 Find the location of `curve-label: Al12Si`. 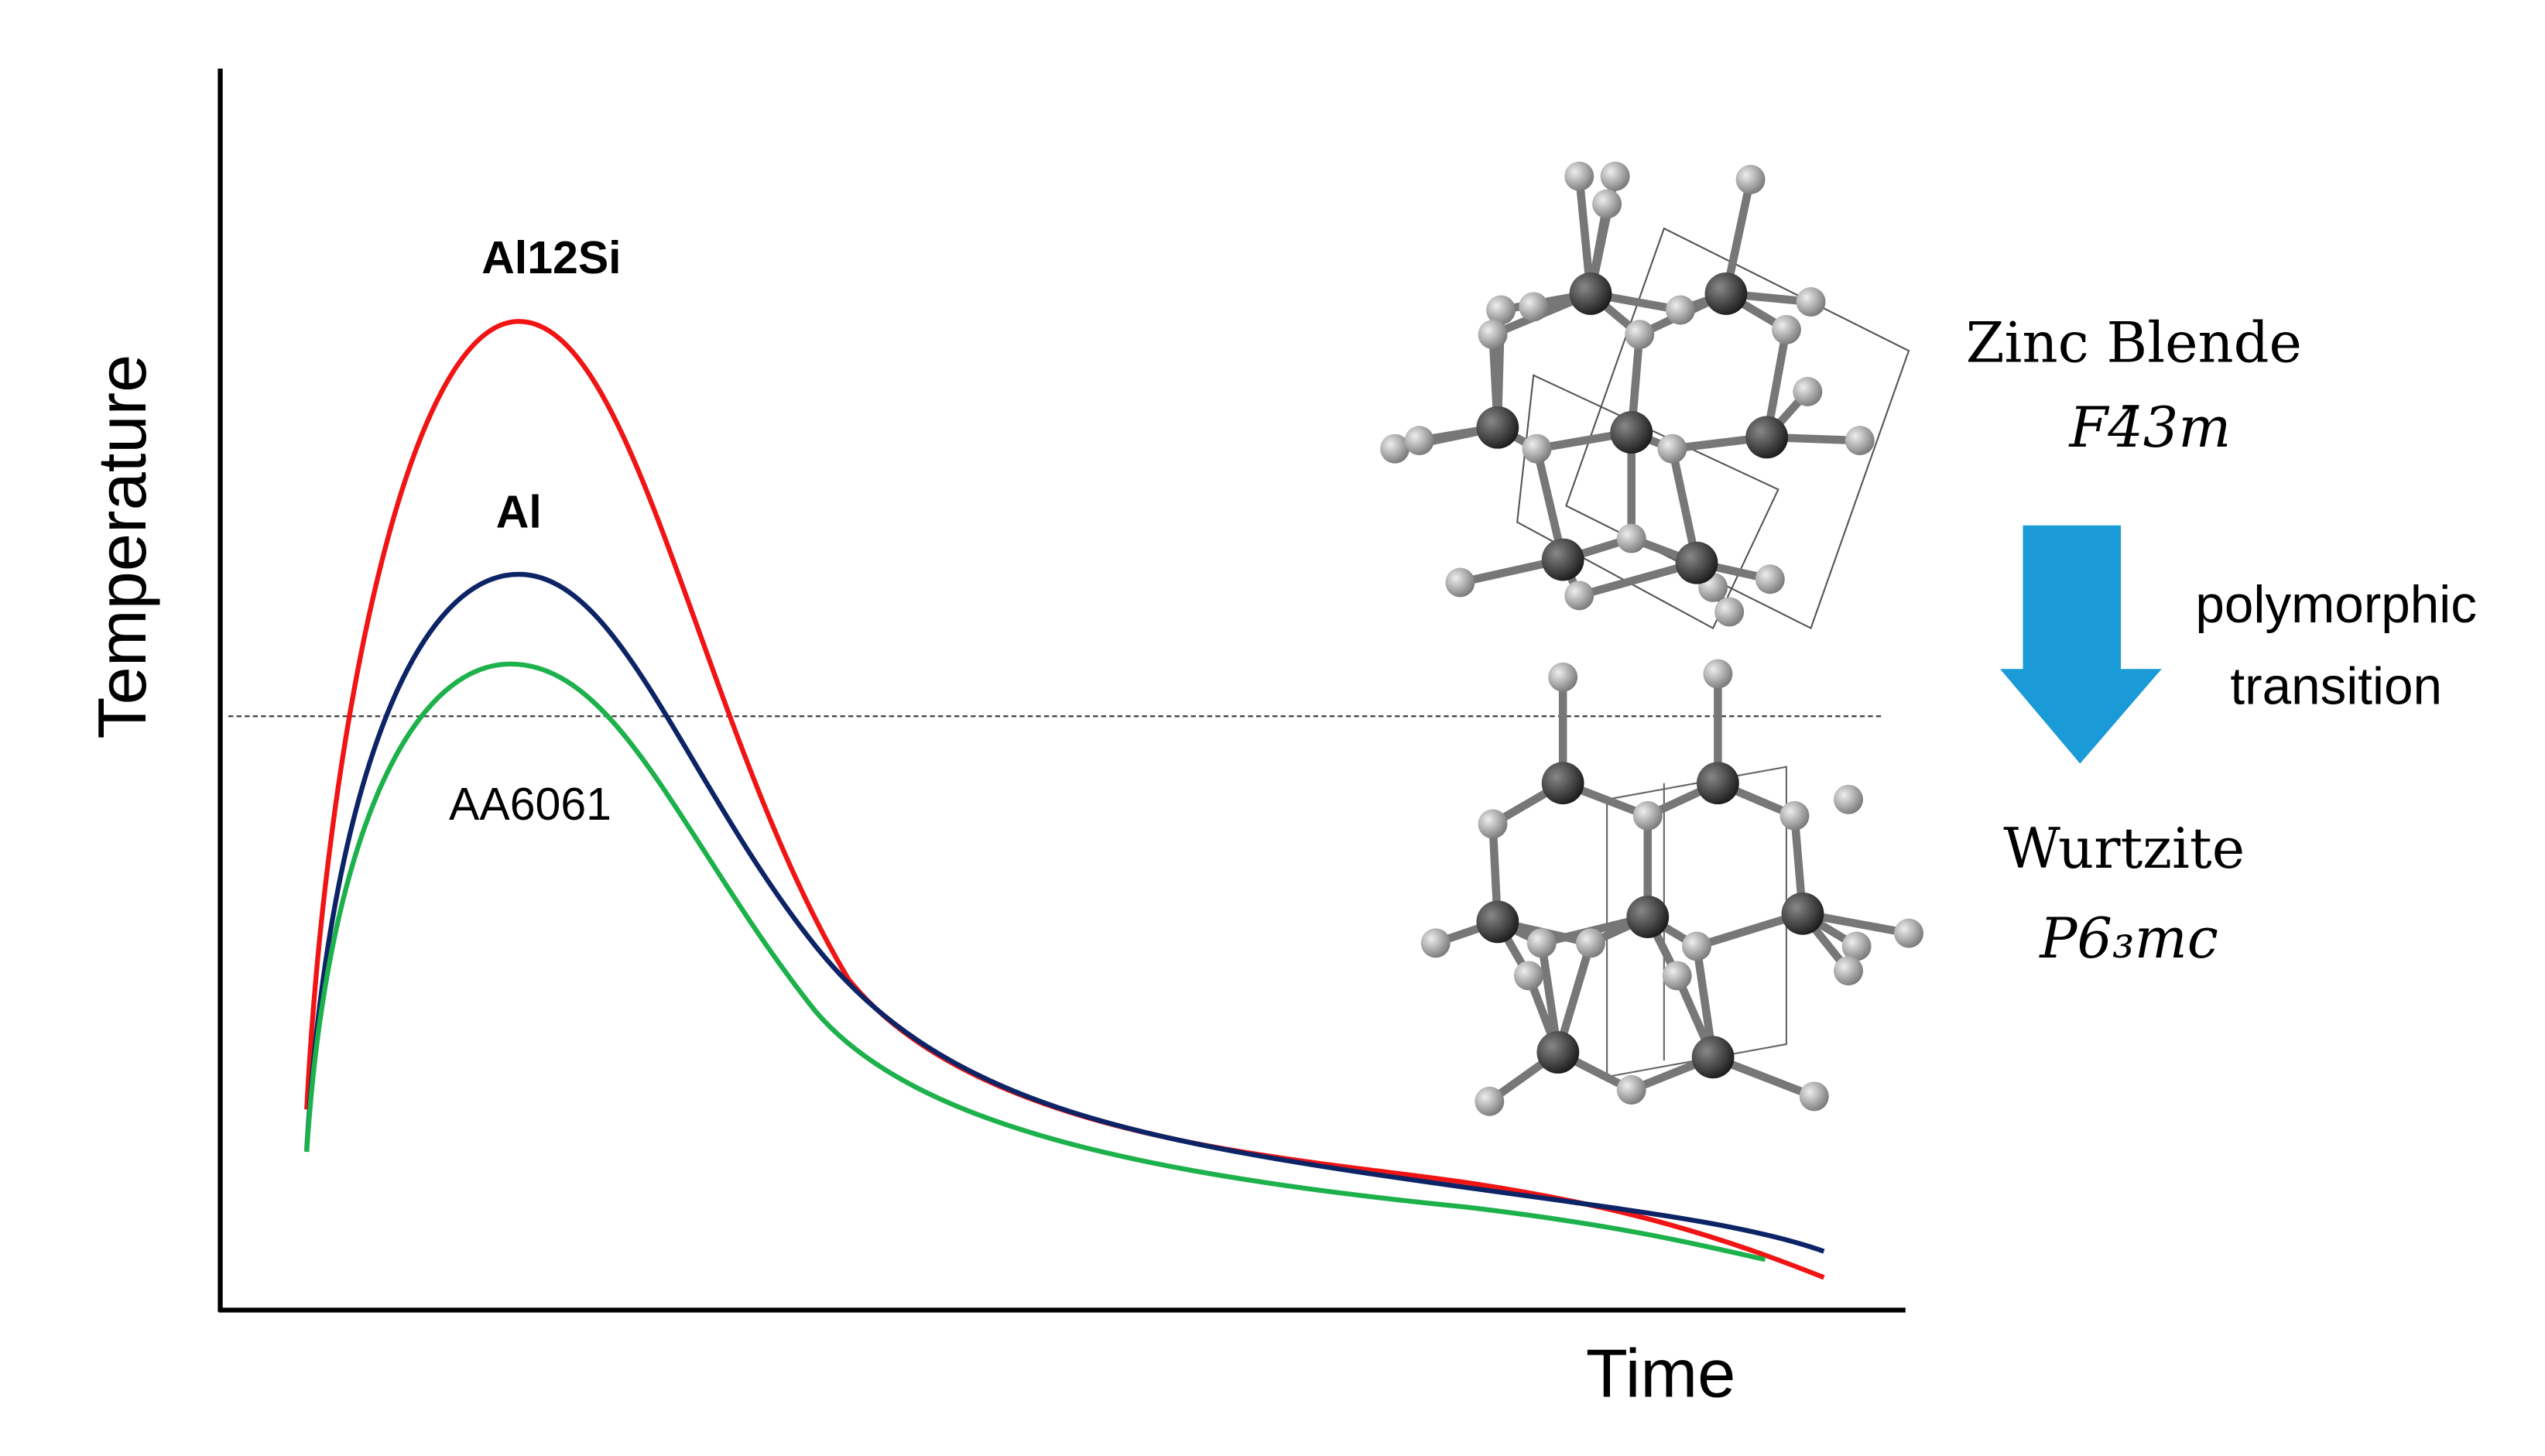

curve-label: Al12Si is located at coordinates (551, 257).